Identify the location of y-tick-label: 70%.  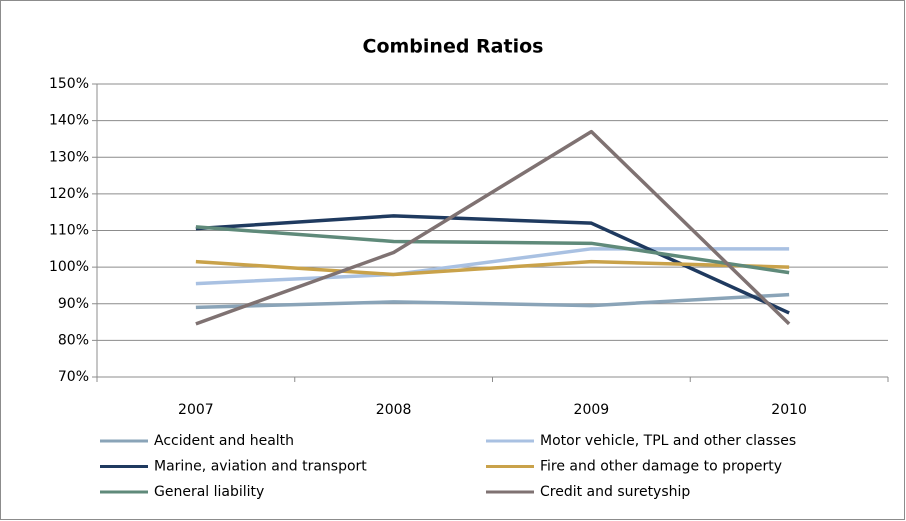
(73, 377).